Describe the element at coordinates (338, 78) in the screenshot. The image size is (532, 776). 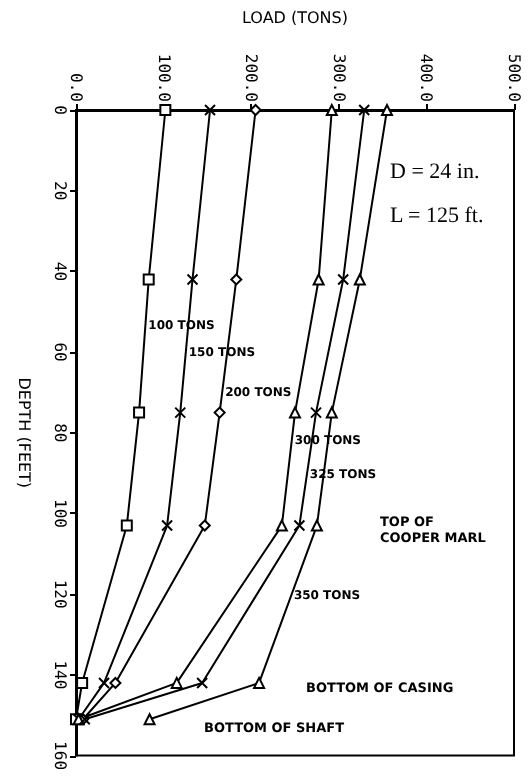
I see `x-tick-label: 300.0` at that location.